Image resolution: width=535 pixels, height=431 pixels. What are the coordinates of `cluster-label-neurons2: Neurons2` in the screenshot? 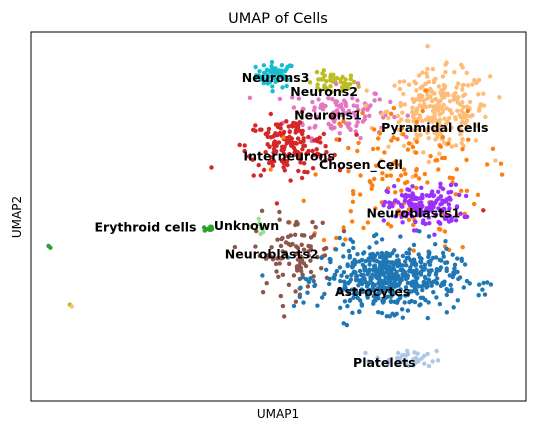 It's located at (324, 91).